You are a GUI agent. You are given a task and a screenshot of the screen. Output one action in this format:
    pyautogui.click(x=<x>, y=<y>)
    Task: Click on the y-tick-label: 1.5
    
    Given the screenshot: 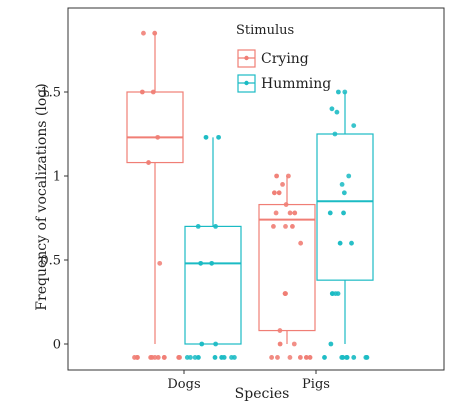 What is the action you would take?
    pyautogui.click(x=50, y=93)
    